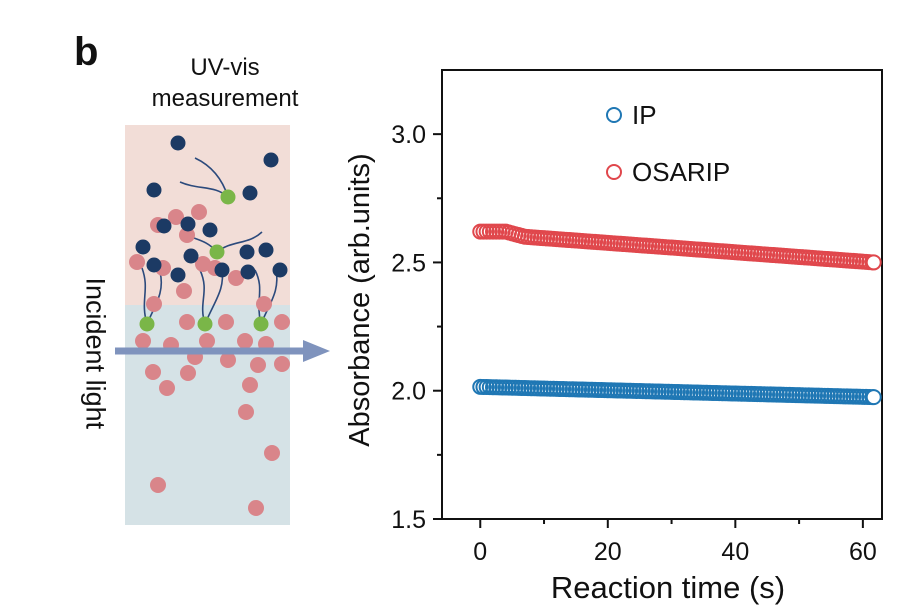  Describe the element at coordinates (677, 314) in the screenshot. I see `series-layer` at that location.